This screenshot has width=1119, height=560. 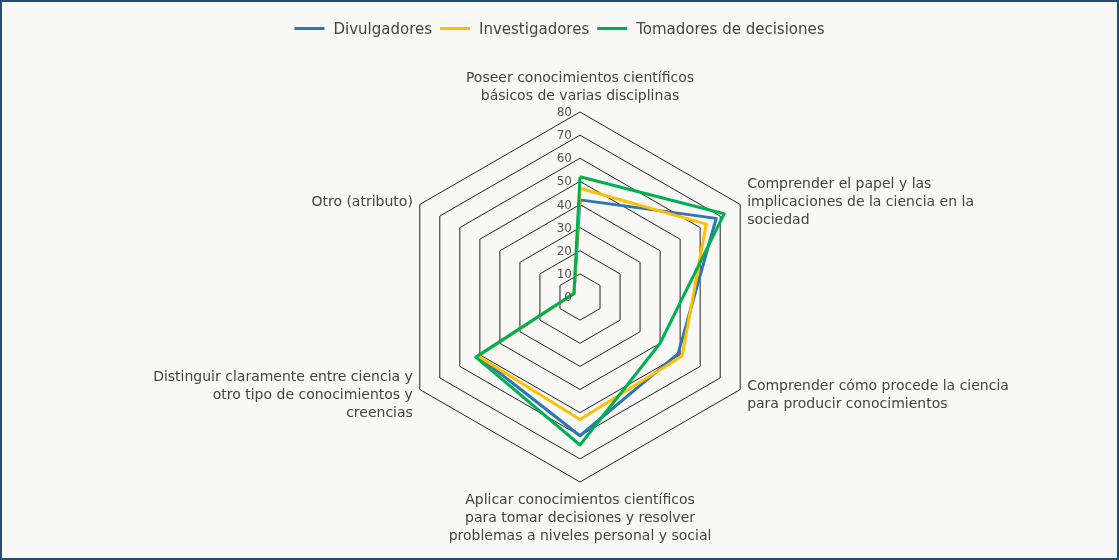 I want to click on y-tick-label: 0, so click(x=568, y=297).